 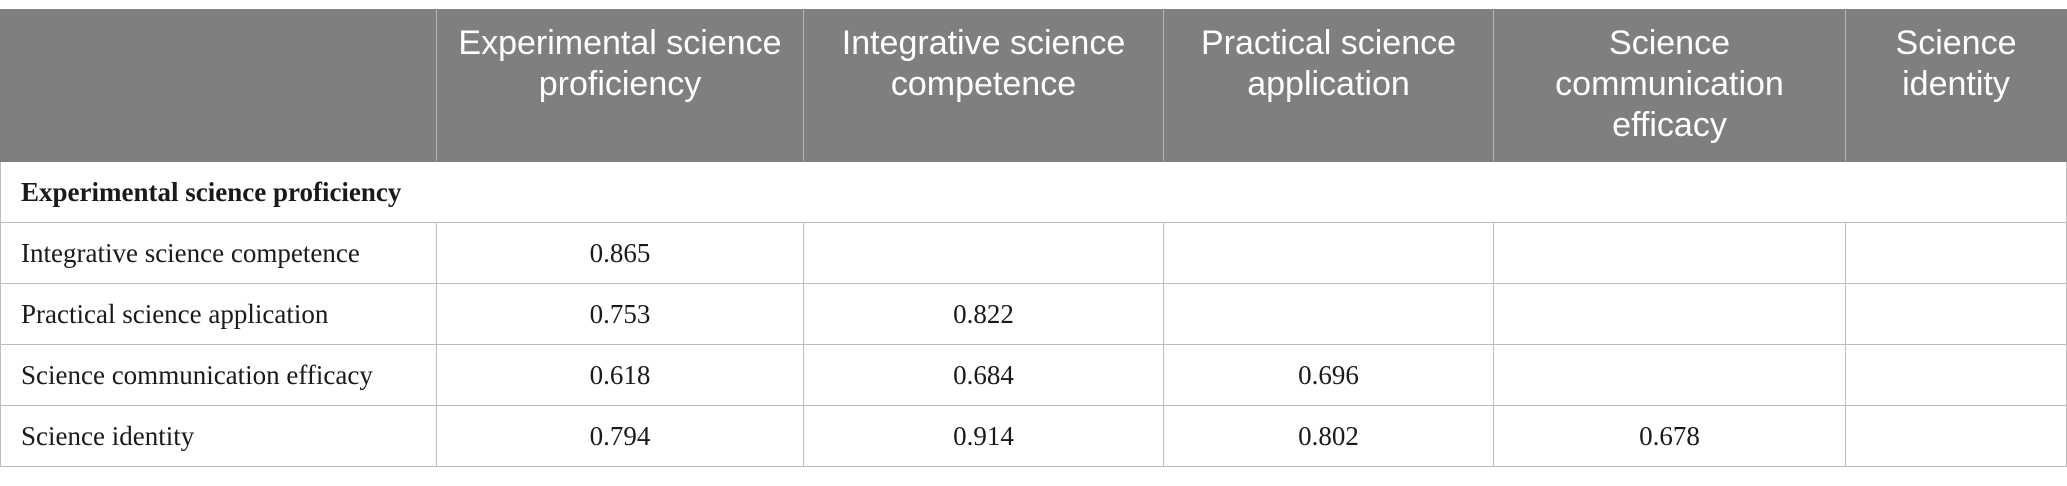 What do you see at coordinates (218, 253) in the screenshot?
I see `row-label: Integrative science competence` at bounding box center [218, 253].